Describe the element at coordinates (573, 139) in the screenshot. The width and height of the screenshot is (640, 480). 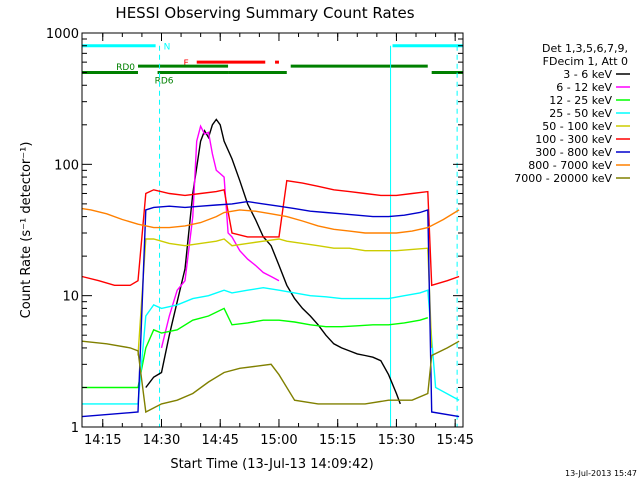
I see `legend-label-5: 100 - 300 keV` at that location.